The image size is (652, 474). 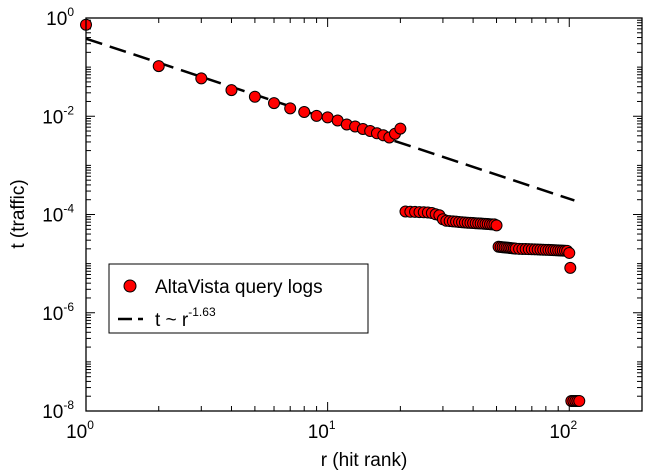 I want to click on legend-label-data: AltaVista query logs, so click(x=239, y=287).